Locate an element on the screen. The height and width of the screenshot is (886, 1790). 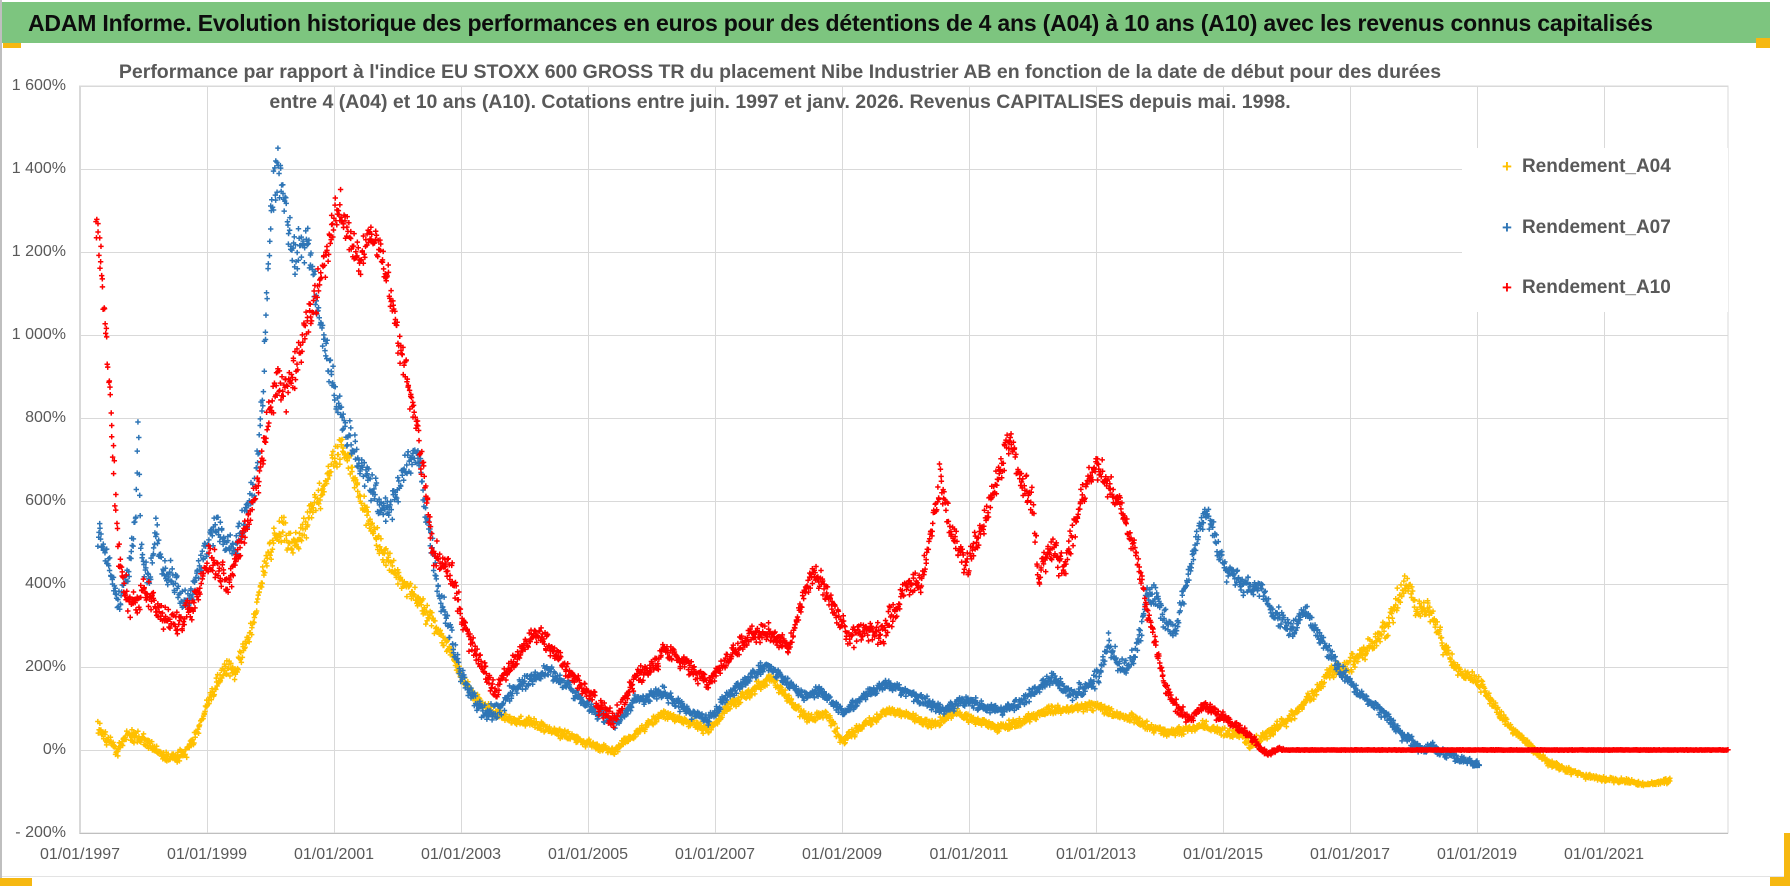
legend is located at coordinates (1595, 230).